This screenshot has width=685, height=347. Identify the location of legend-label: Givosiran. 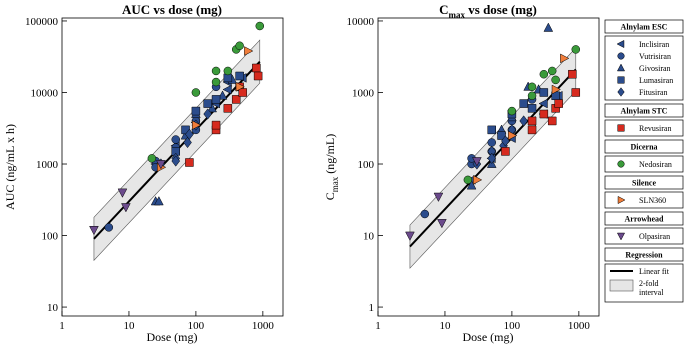
(655, 68).